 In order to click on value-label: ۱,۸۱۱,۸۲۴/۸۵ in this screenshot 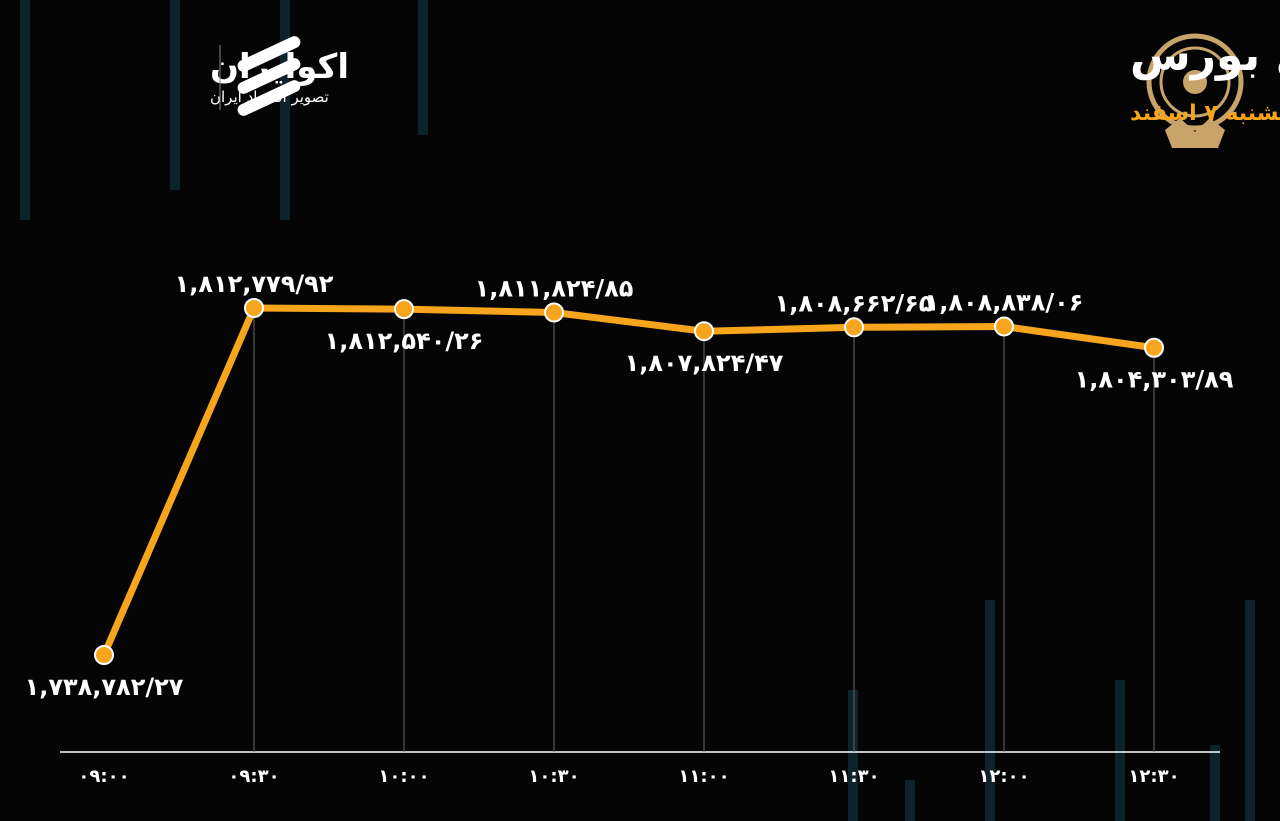, I will do `click(554, 288)`.